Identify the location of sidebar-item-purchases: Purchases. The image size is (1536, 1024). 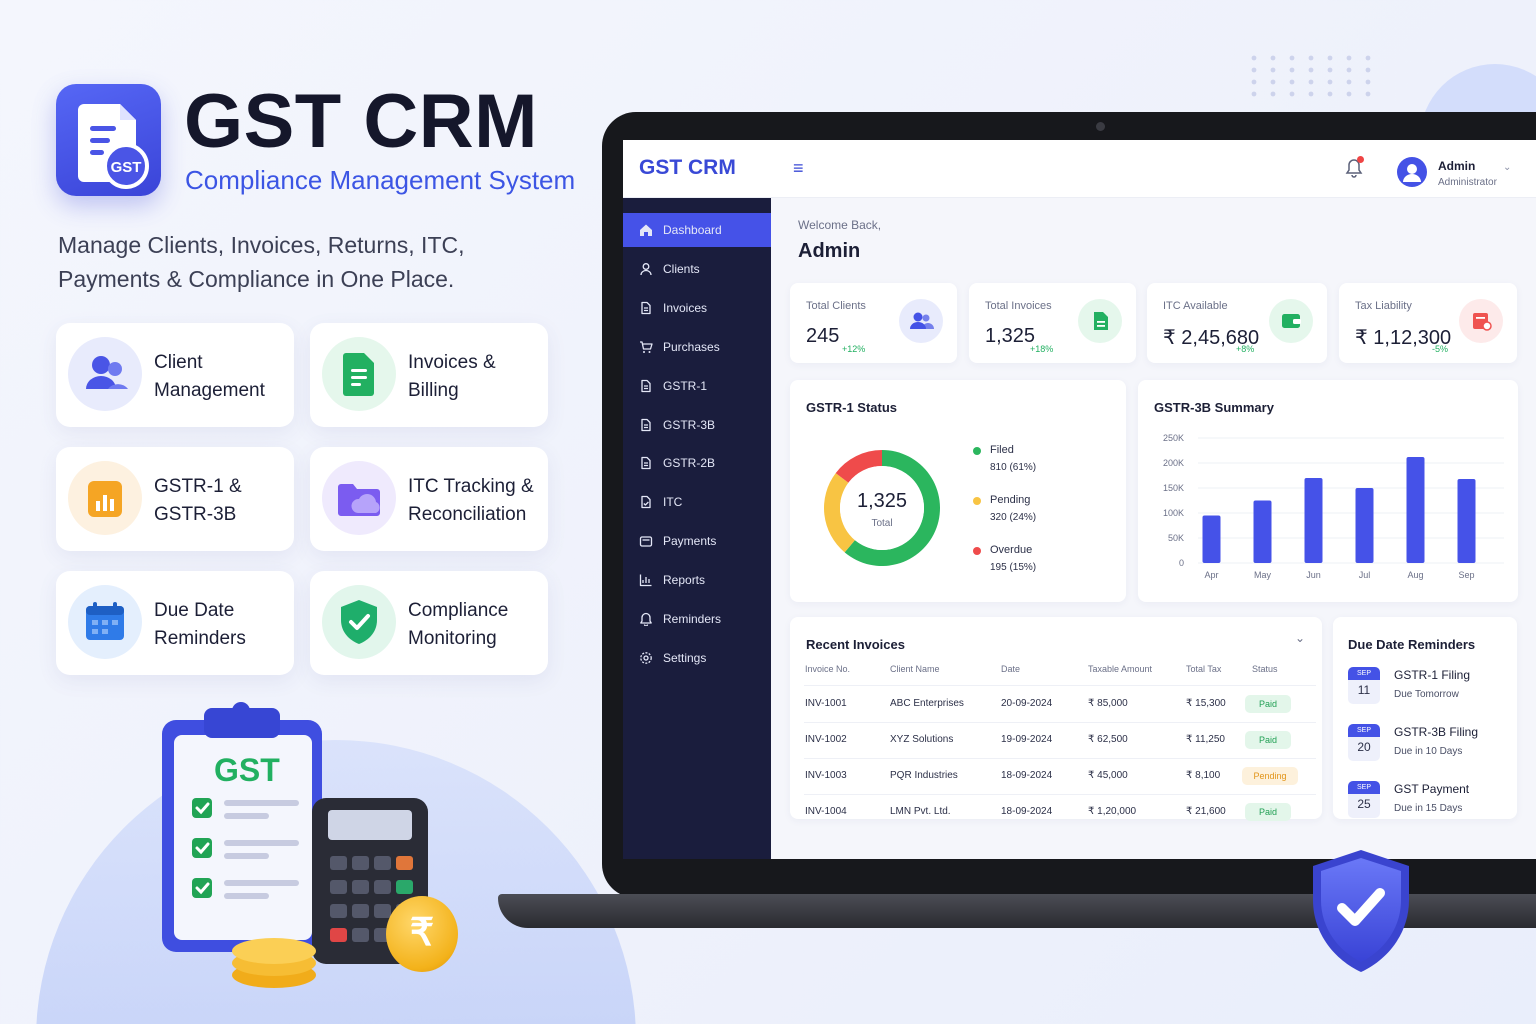
(697, 347).